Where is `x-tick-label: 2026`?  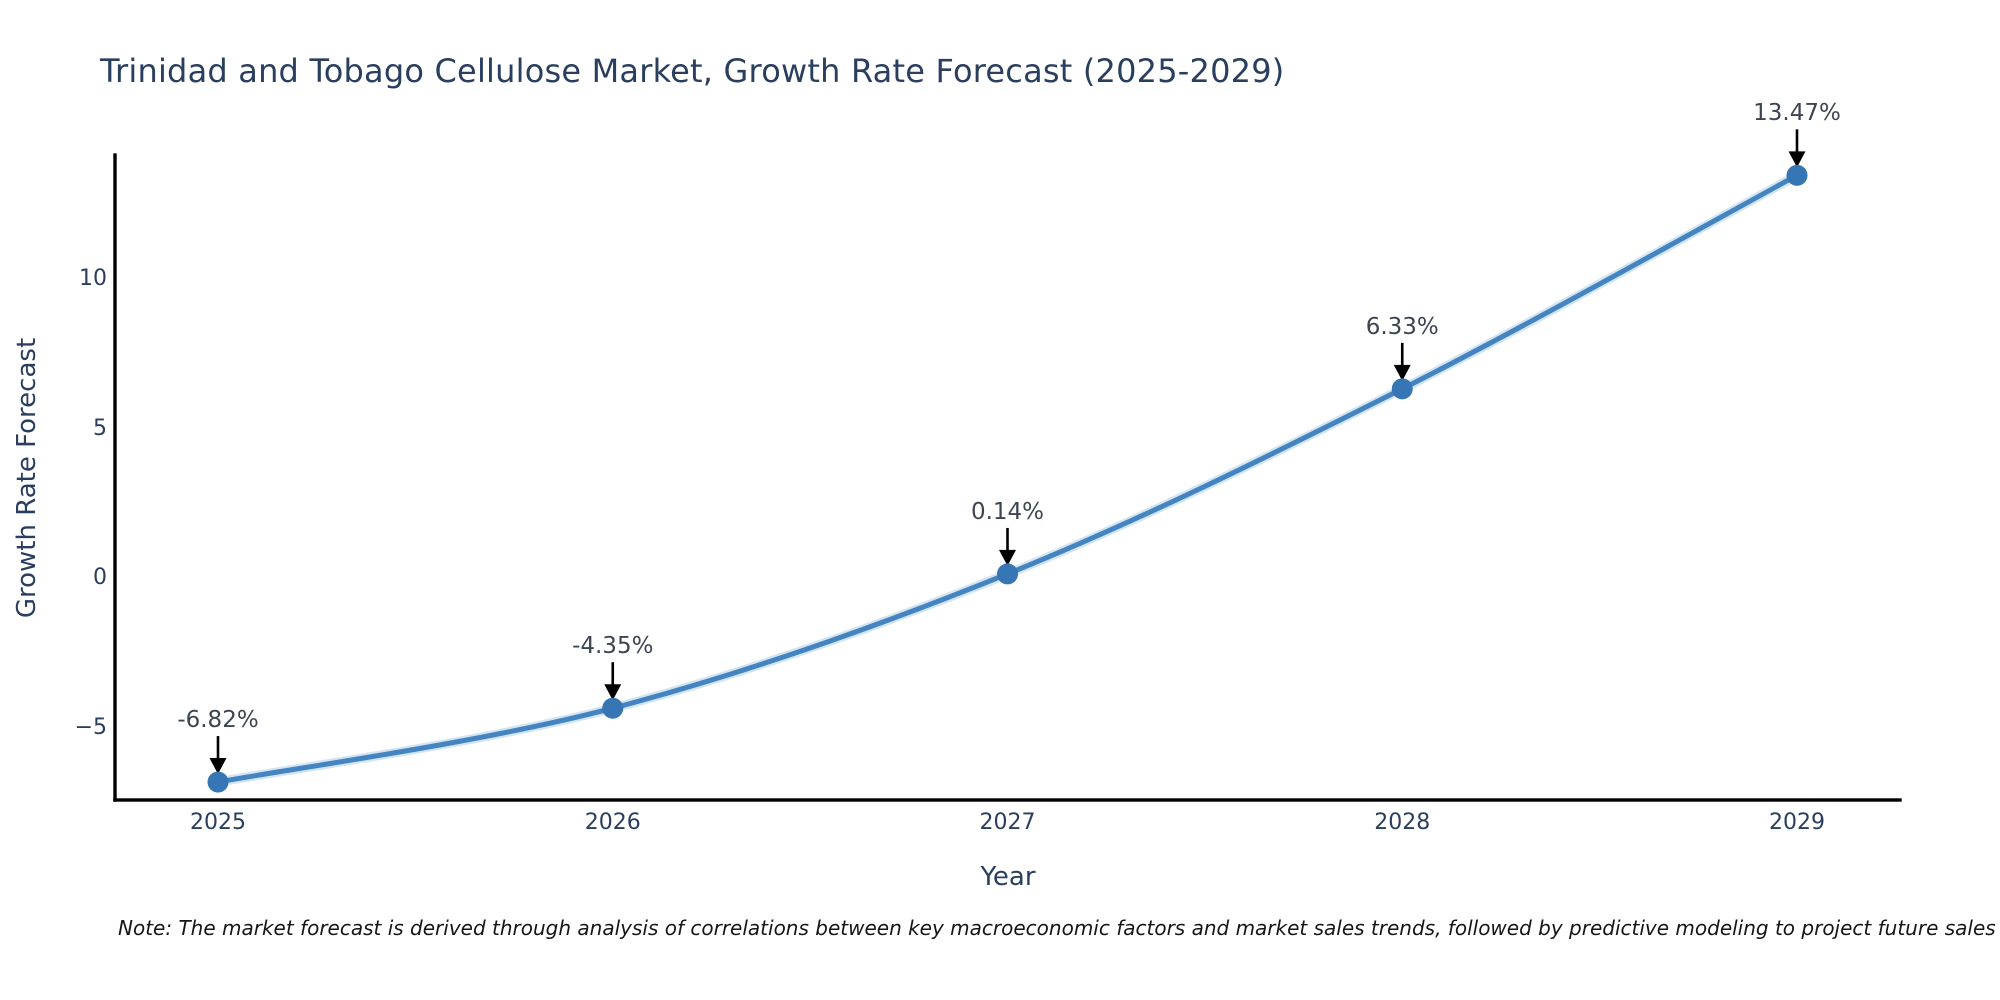 x-tick-label: 2026 is located at coordinates (612, 822).